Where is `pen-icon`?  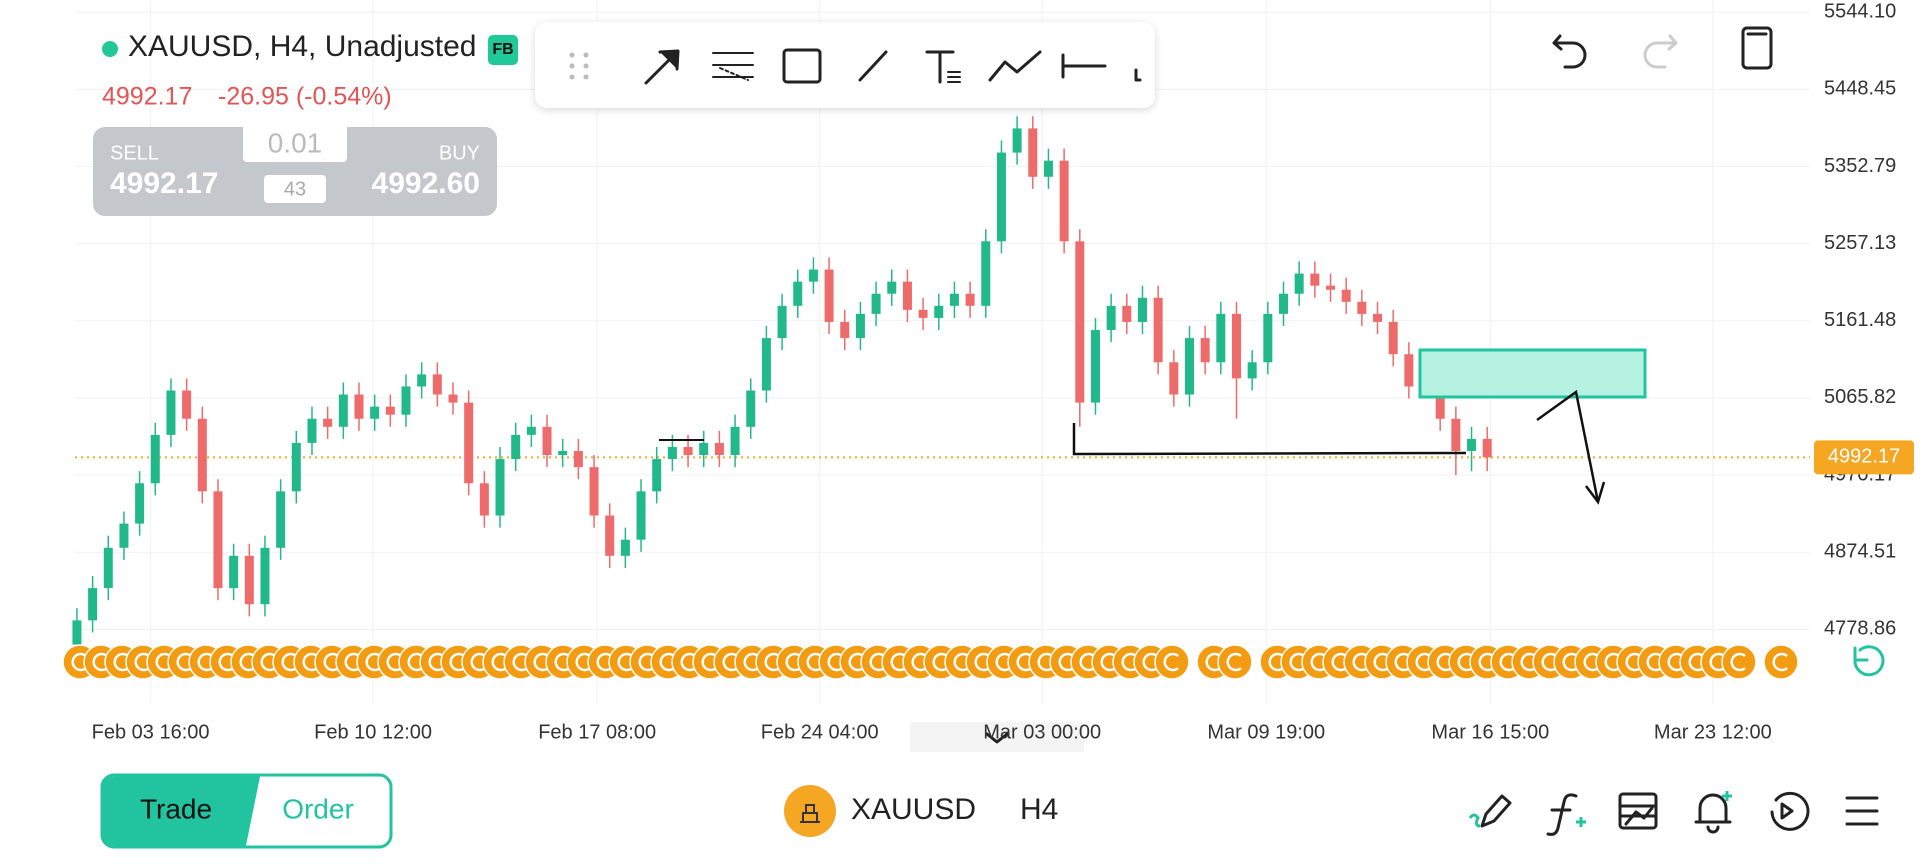
pen-icon is located at coordinates (1490, 811).